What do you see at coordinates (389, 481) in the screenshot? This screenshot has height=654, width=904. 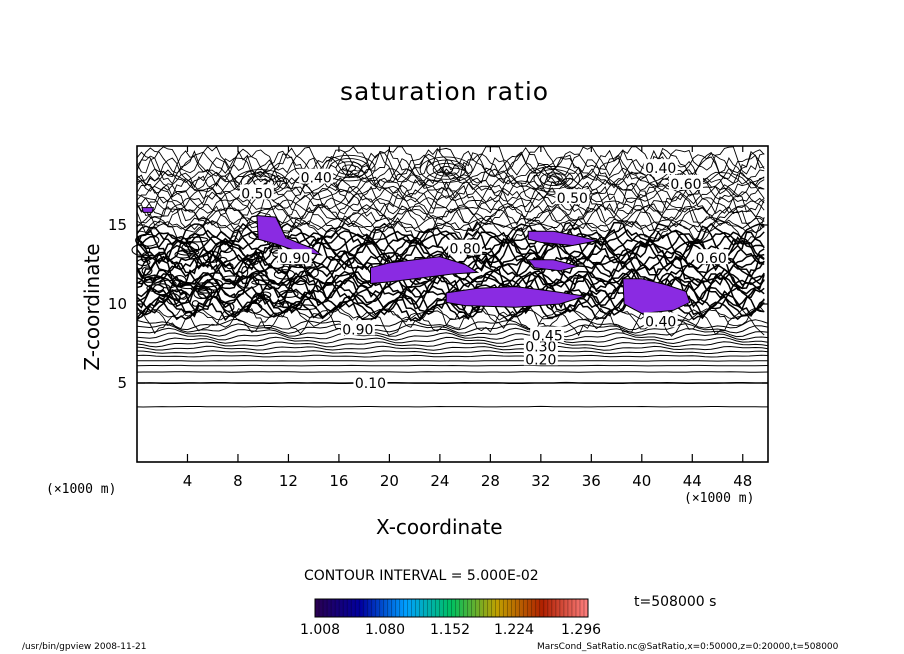 I see `x-tick-label: 20` at bounding box center [389, 481].